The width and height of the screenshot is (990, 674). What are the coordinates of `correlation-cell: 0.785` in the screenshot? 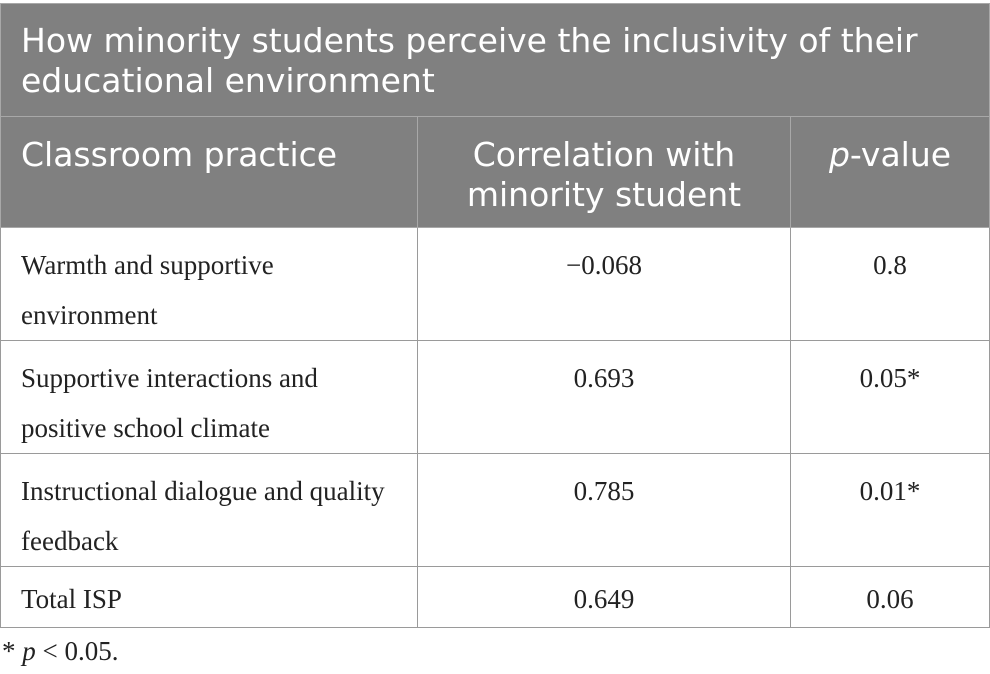 It's located at (604, 510).